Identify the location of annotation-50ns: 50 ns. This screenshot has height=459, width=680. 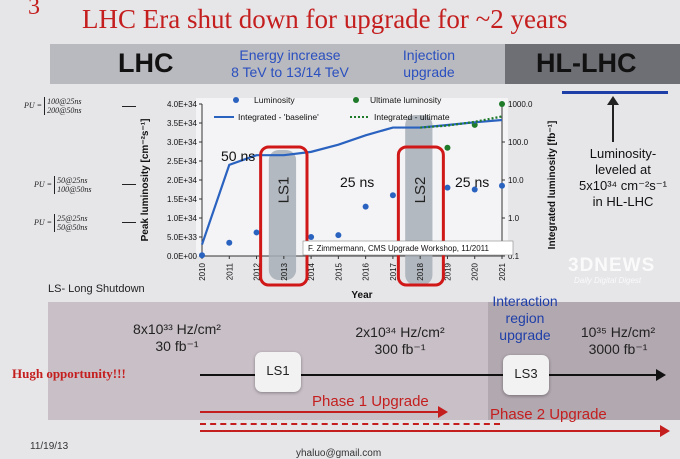
(238, 156).